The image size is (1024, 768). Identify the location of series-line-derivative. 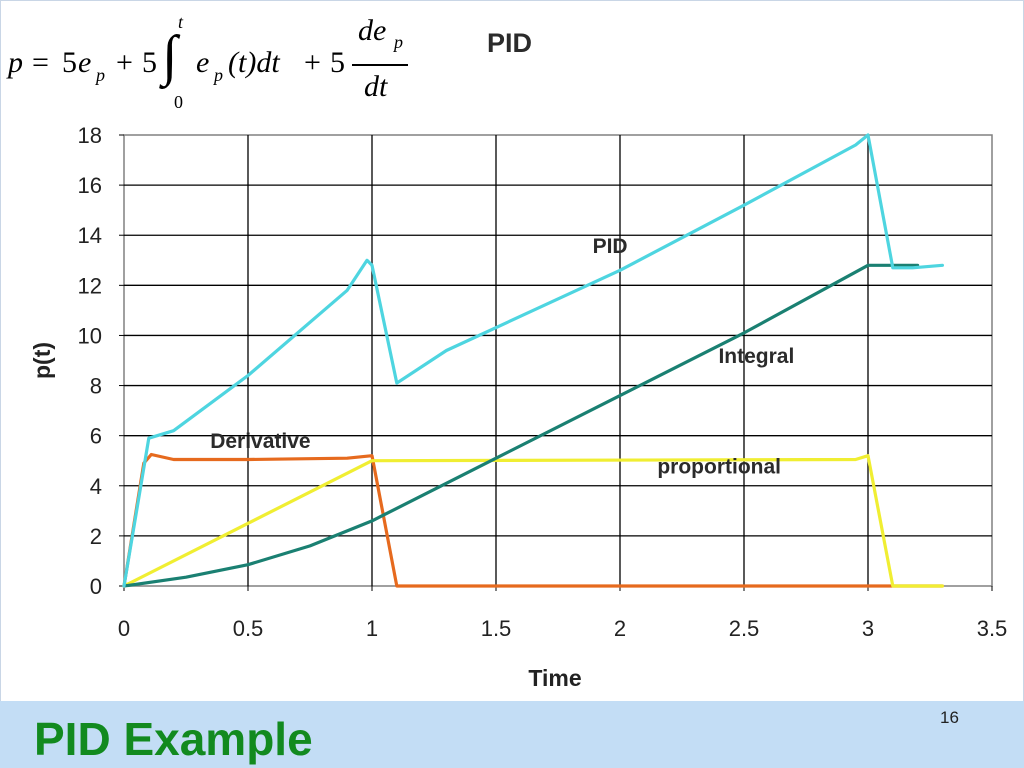
(533, 520).